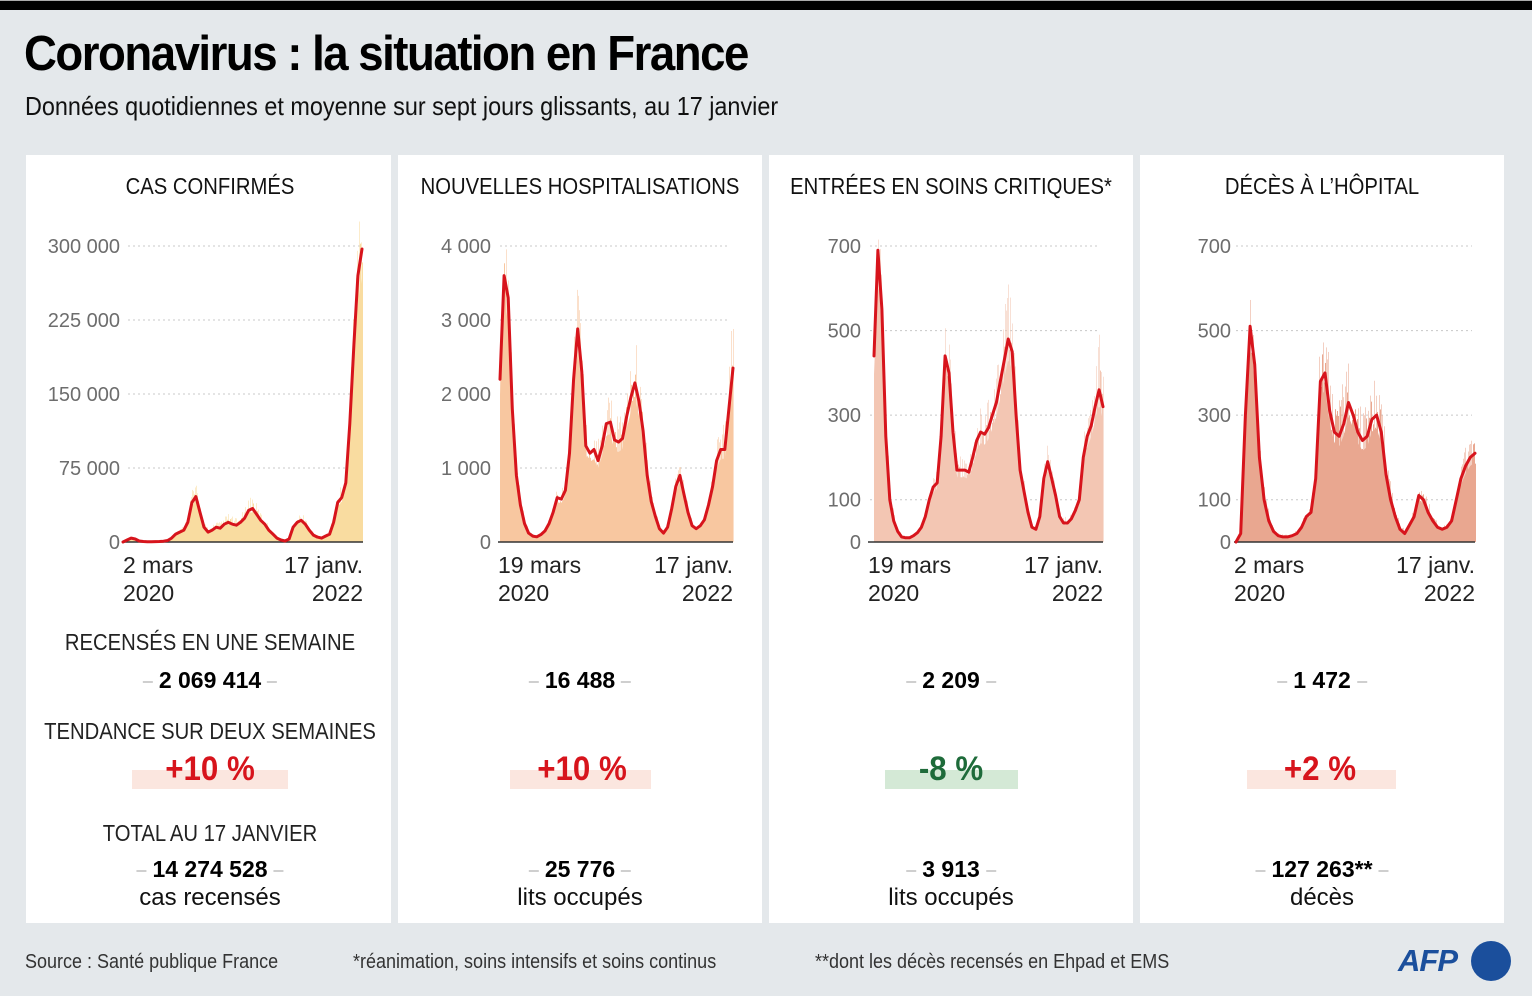  I want to click on weekly-label: RECENSÉS EN UNE SEMAINE, so click(210, 642).